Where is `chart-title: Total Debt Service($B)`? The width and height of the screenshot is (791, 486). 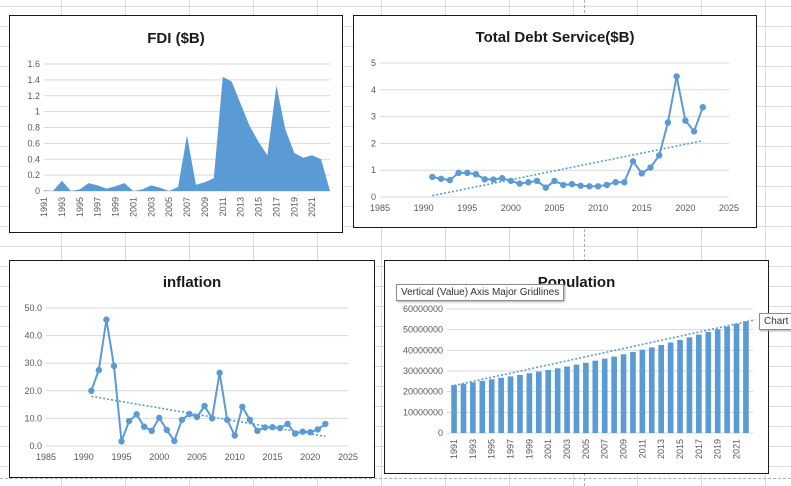 chart-title: Total Debt Service($B) is located at coordinates (555, 37).